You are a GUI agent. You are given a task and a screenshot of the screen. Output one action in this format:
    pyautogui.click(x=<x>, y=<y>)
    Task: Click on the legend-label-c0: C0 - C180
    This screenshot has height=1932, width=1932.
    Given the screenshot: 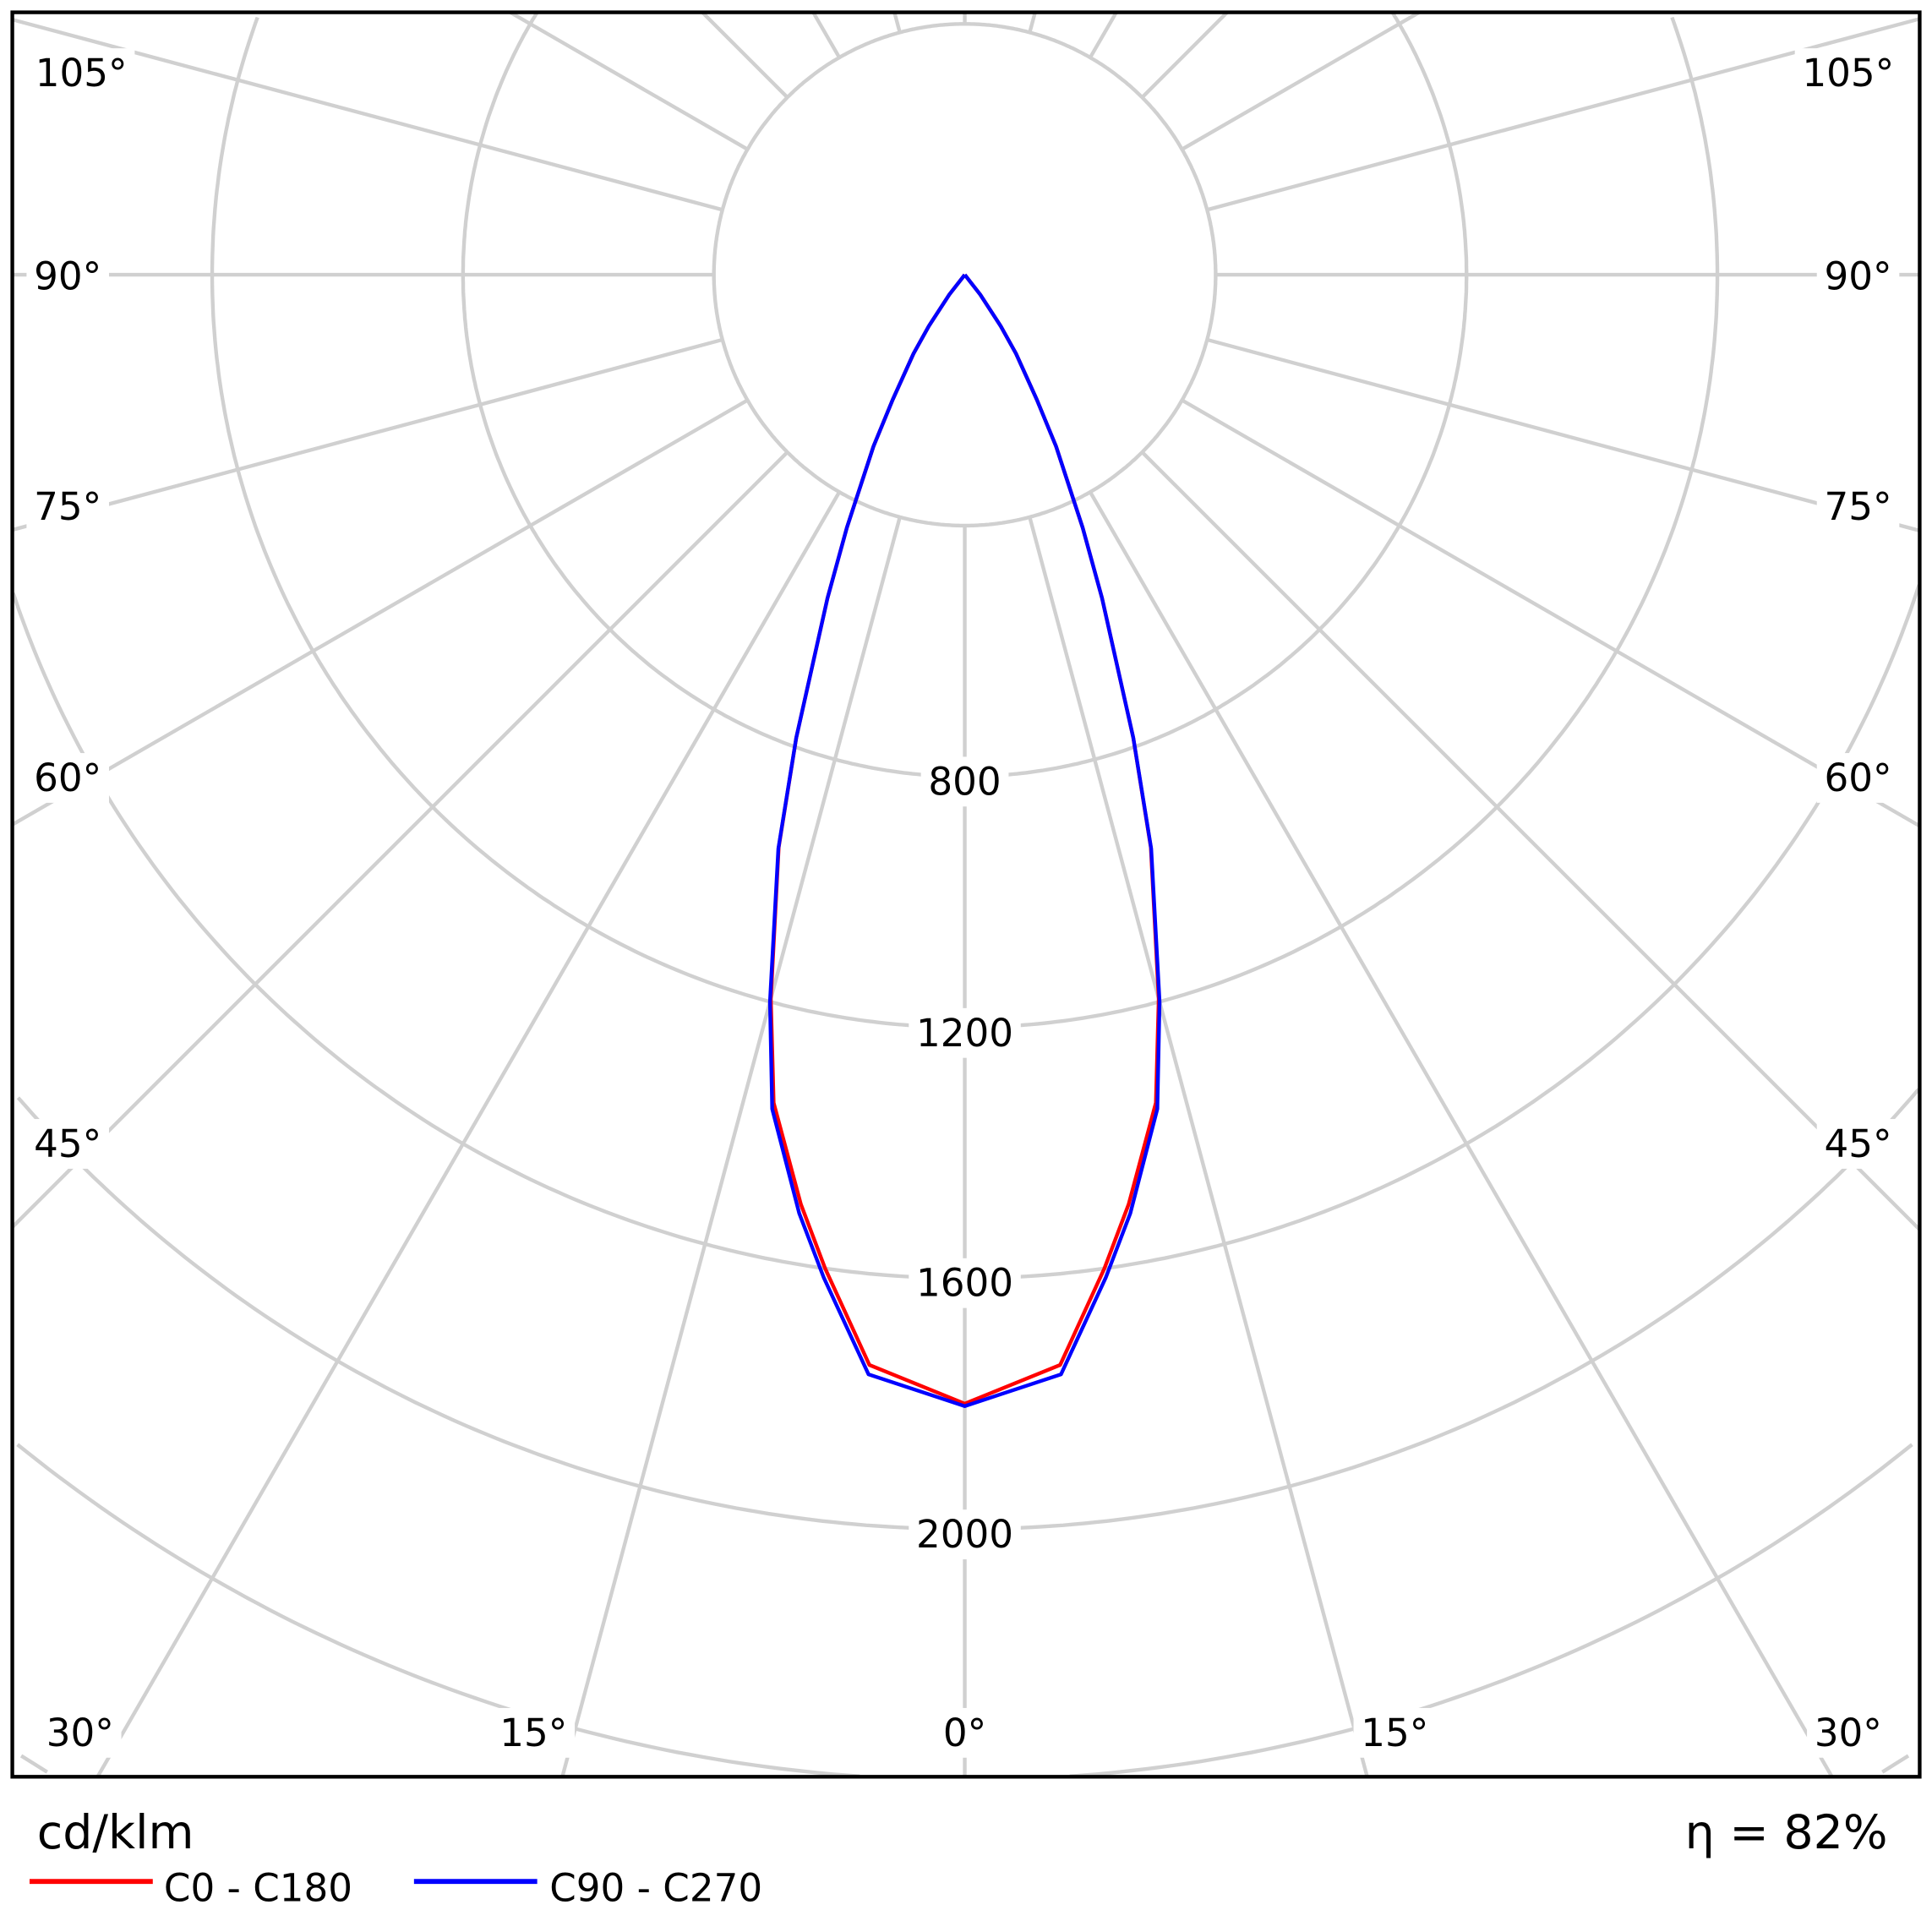 What is the action you would take?
    pyautogui.click(x=258, y=1888)
    